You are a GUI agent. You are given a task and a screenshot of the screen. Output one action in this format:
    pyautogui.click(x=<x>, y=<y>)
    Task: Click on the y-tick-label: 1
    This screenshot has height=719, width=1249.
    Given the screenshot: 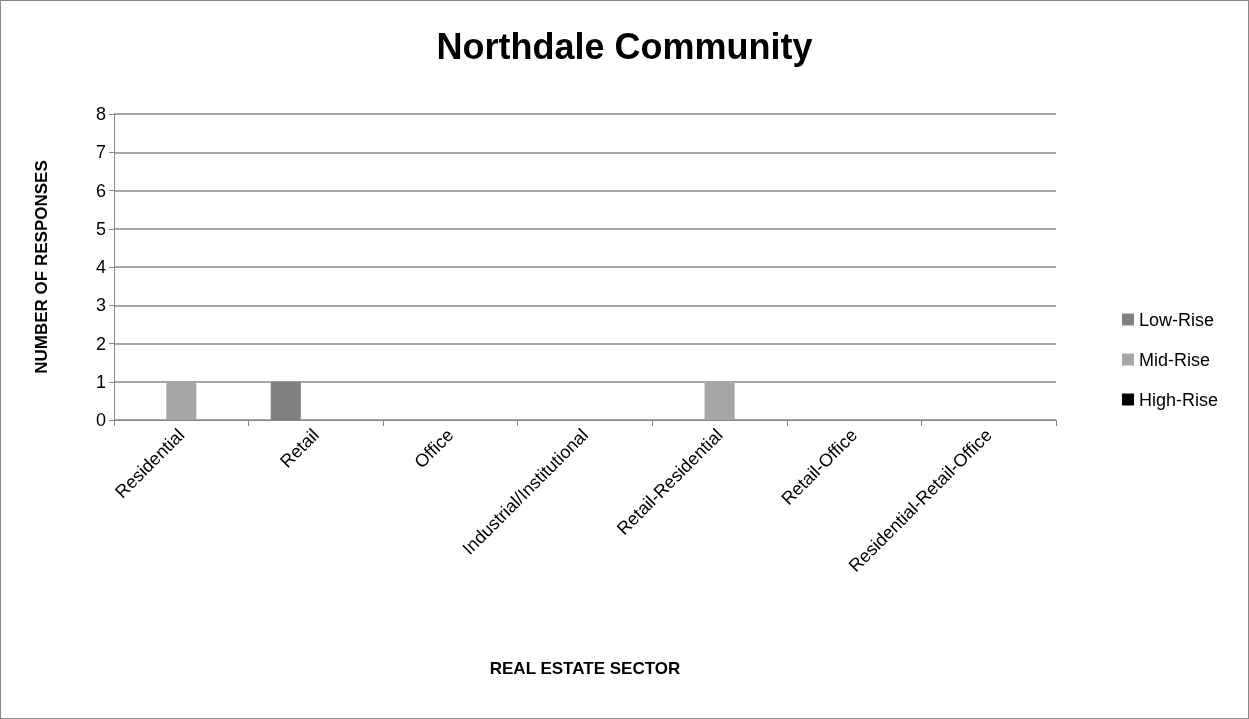 What is the action you would take?
    pyautogui.click(x=100, y=381)
    